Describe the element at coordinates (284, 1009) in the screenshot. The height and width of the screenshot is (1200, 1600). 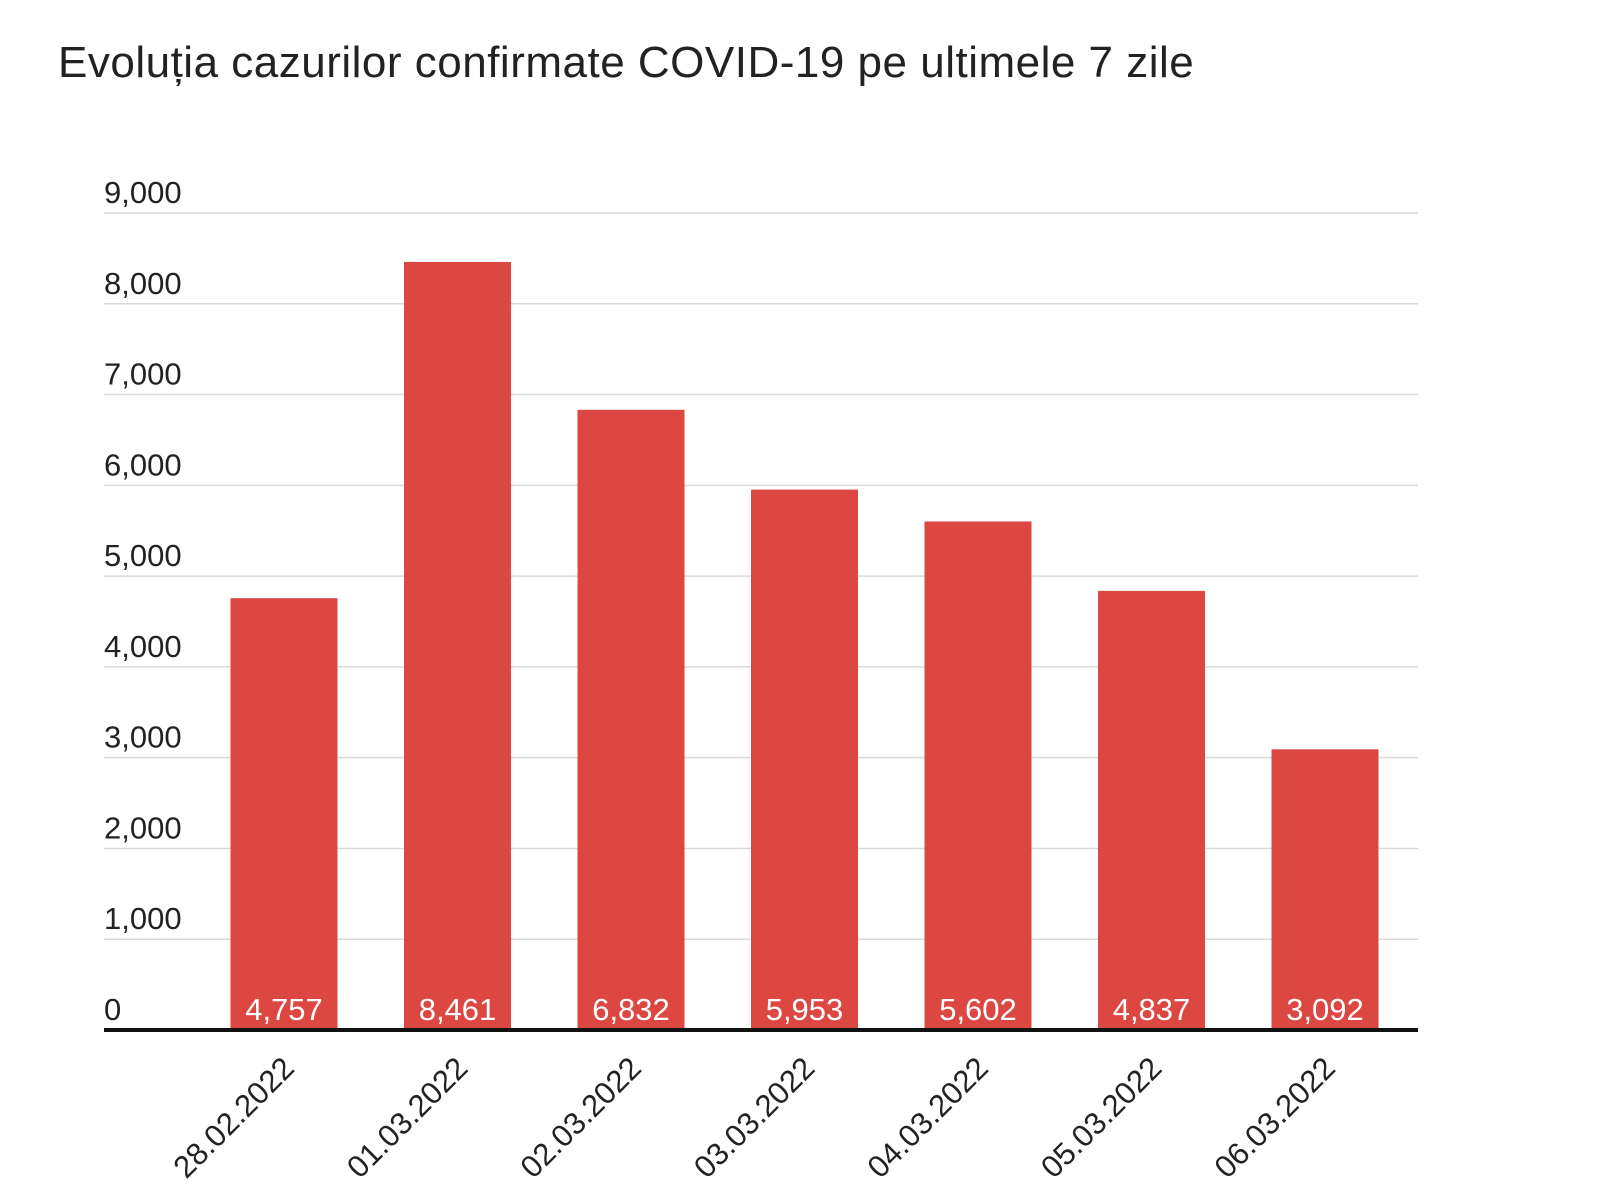
I see `data-label: 4,757` at that location.